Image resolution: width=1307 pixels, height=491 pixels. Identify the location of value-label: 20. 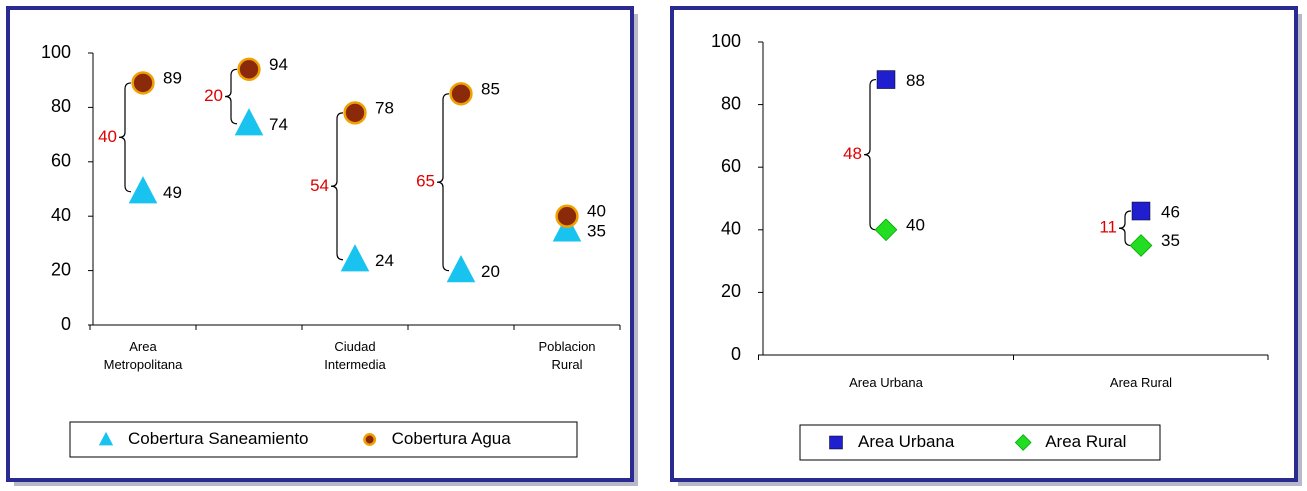
(490, 271).